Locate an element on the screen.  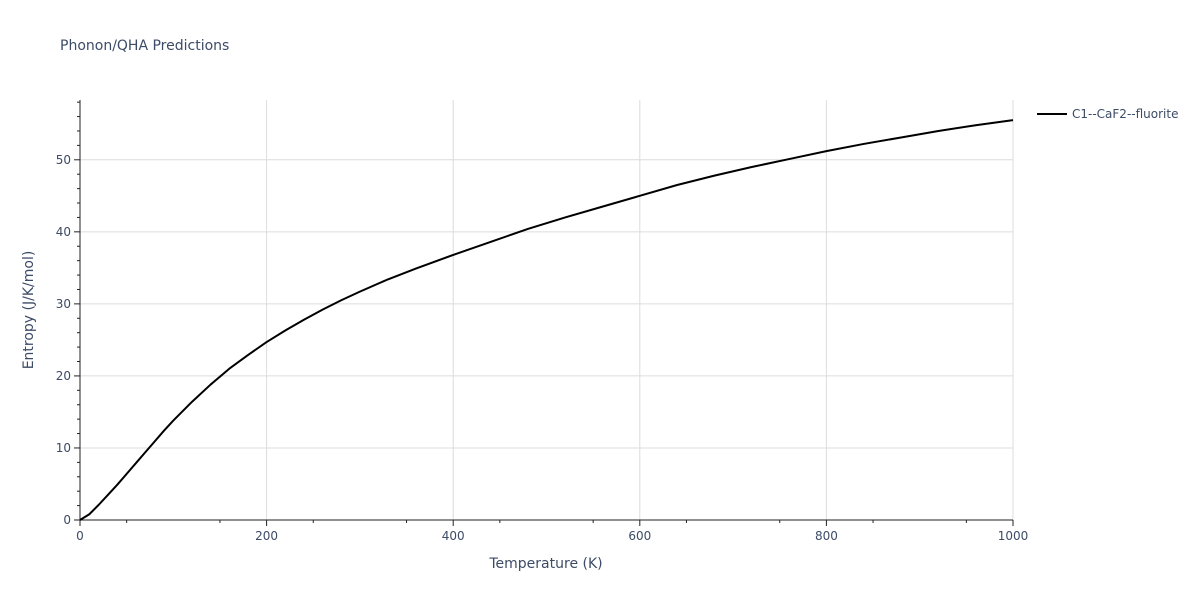
y-tick-label: 0 is located at coordinates (67, 520).